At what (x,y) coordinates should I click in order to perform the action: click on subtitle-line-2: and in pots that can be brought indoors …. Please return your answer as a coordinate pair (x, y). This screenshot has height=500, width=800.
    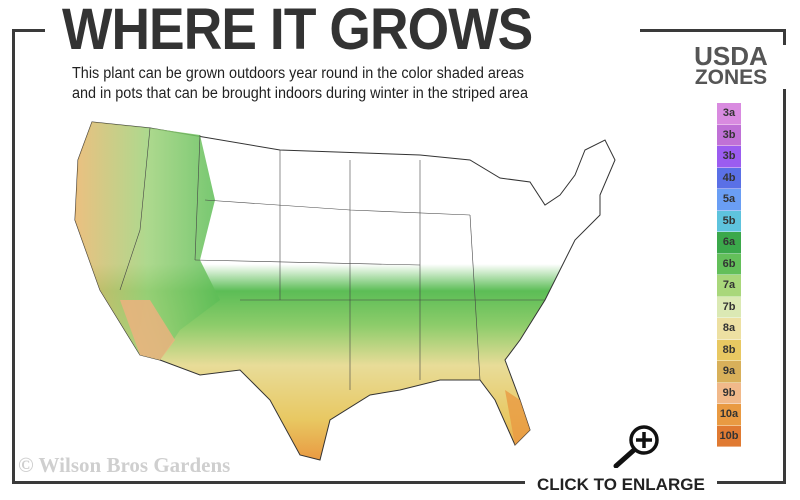
    Looking at the image, I should click on (300, 93).